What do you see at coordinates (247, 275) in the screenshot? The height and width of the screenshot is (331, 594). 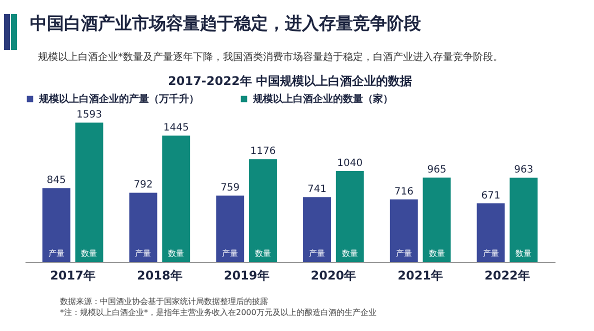 I see `x-tick-label: 2019年` at bounding box center [247, 275].